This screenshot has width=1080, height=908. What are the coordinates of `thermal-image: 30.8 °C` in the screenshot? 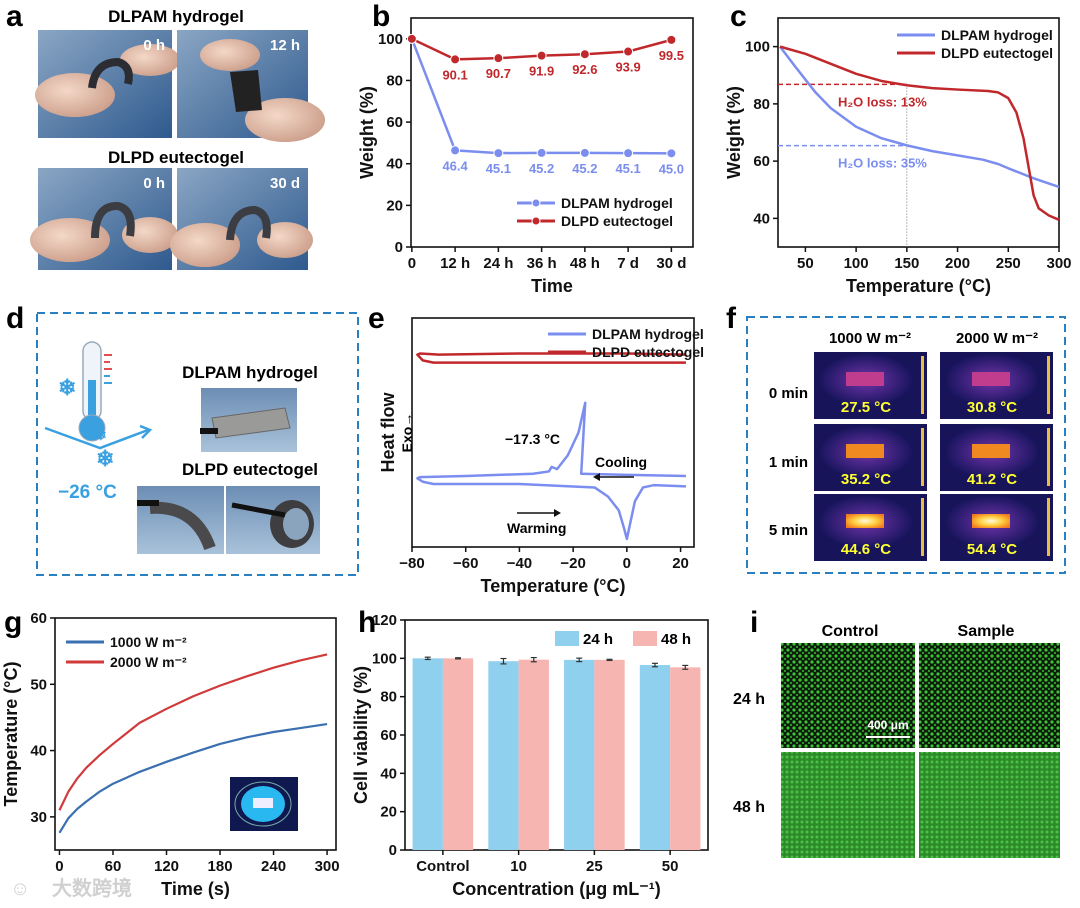 It's located at (996, 385).